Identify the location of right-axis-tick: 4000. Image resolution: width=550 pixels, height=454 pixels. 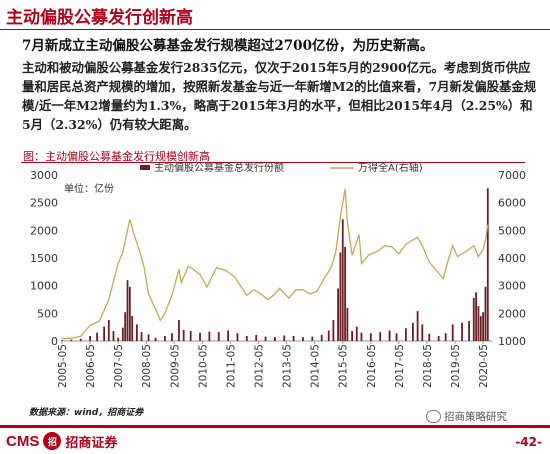
(512, 258).